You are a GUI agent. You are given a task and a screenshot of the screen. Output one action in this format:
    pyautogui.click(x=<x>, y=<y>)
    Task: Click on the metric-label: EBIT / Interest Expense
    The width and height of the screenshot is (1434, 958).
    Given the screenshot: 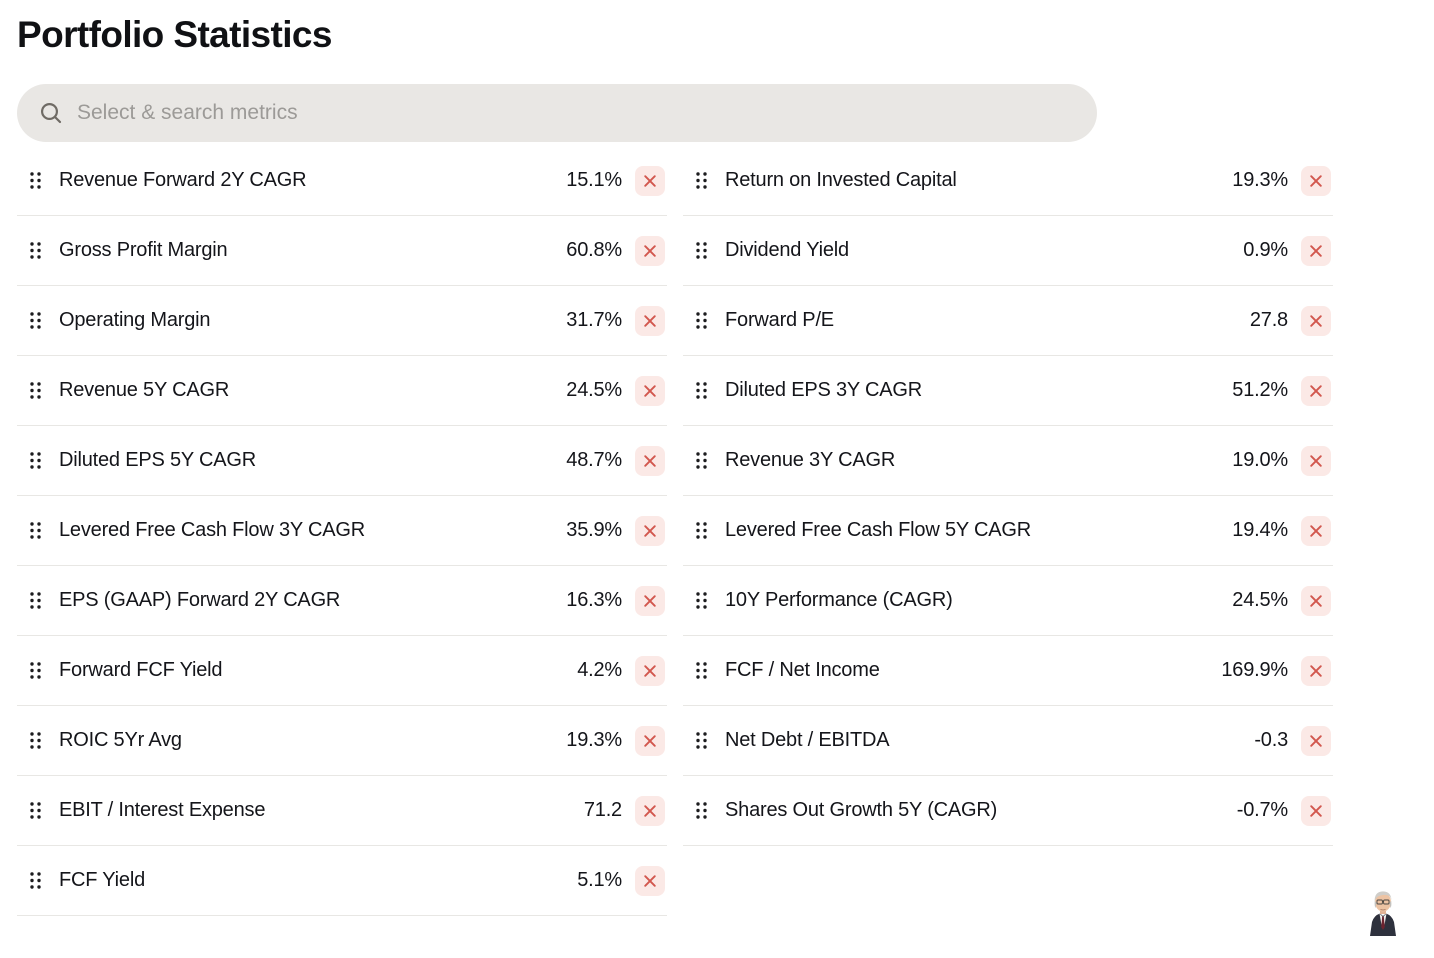 What is the action you would take?
    pyautogui.click(x=162, y=810)
    